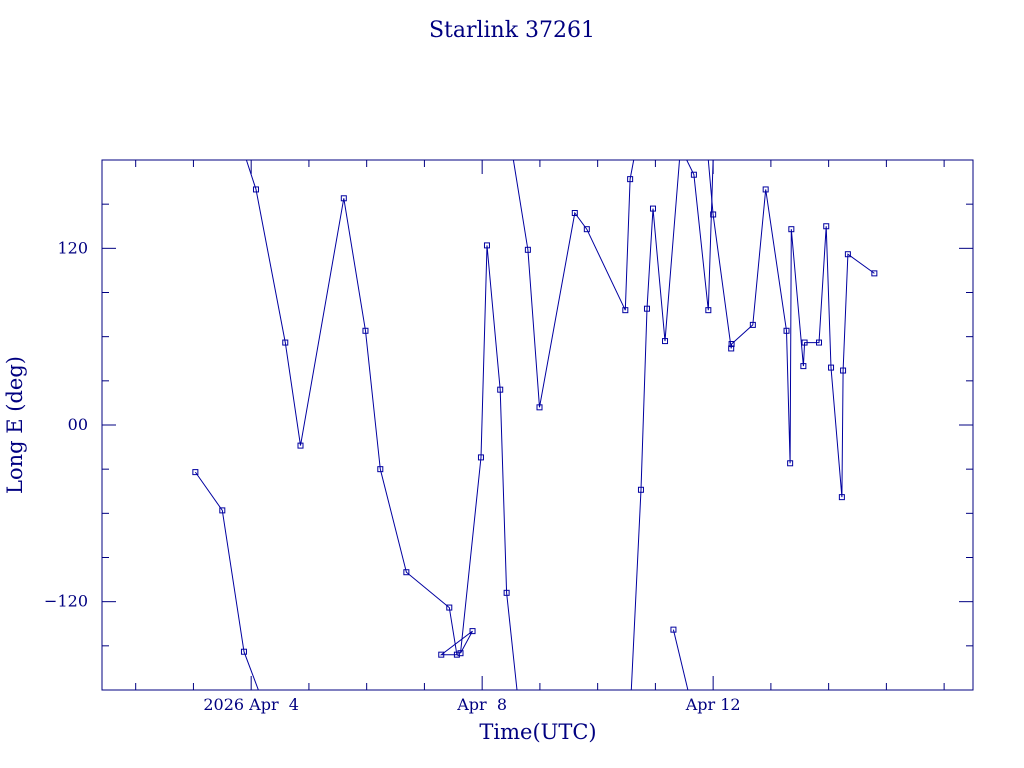  Describe the element at coordinates (72, 247) in the screenshot. I see `y-tick-label: 120` at that location.